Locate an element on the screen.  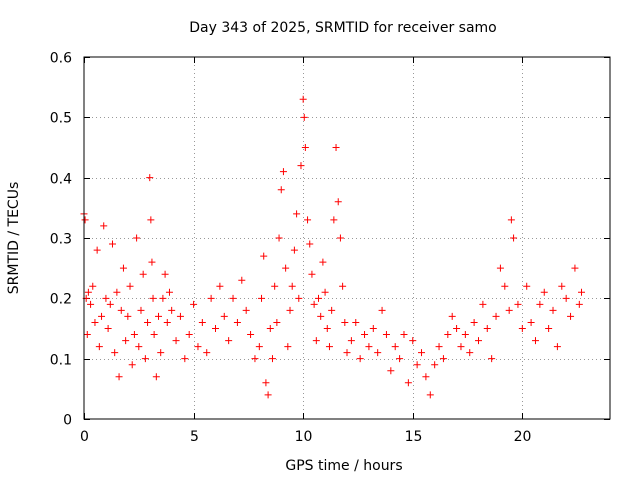
y-axis-label: SRMTID / TECUs is located at coordinates (14, 238).